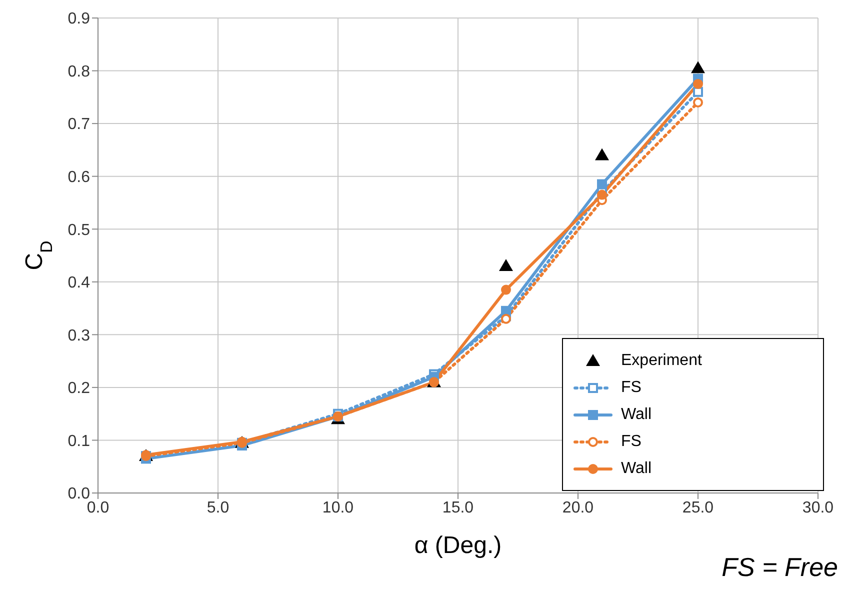 This screenshot has height=591, width=855. What do you see at coordinates (218, 507) in the screenshot?
I see `x-tick-label: 5.0` at bounding box center [218, 507].